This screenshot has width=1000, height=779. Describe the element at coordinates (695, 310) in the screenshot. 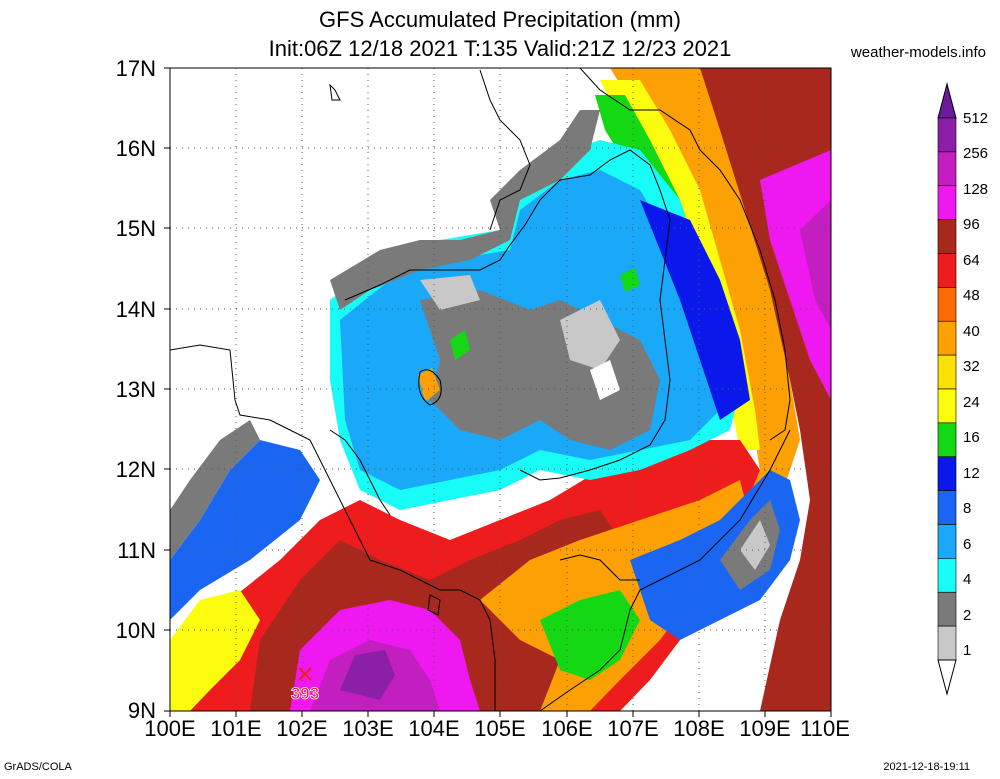

I see `precip-area-central-darkblue` at that location.